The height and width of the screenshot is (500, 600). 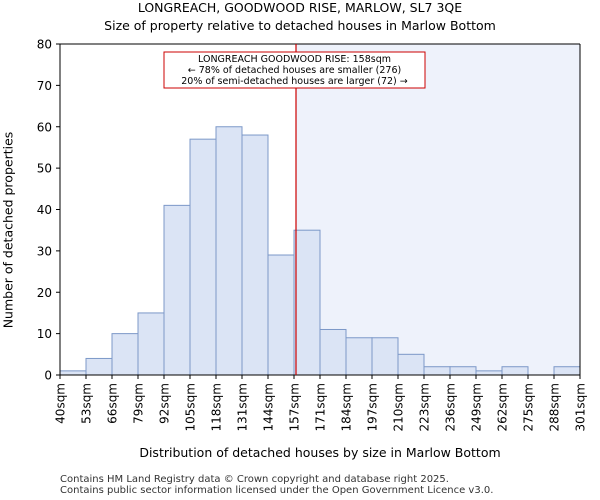 I want to click on bar-105sqm, so click(x=203, y=257).